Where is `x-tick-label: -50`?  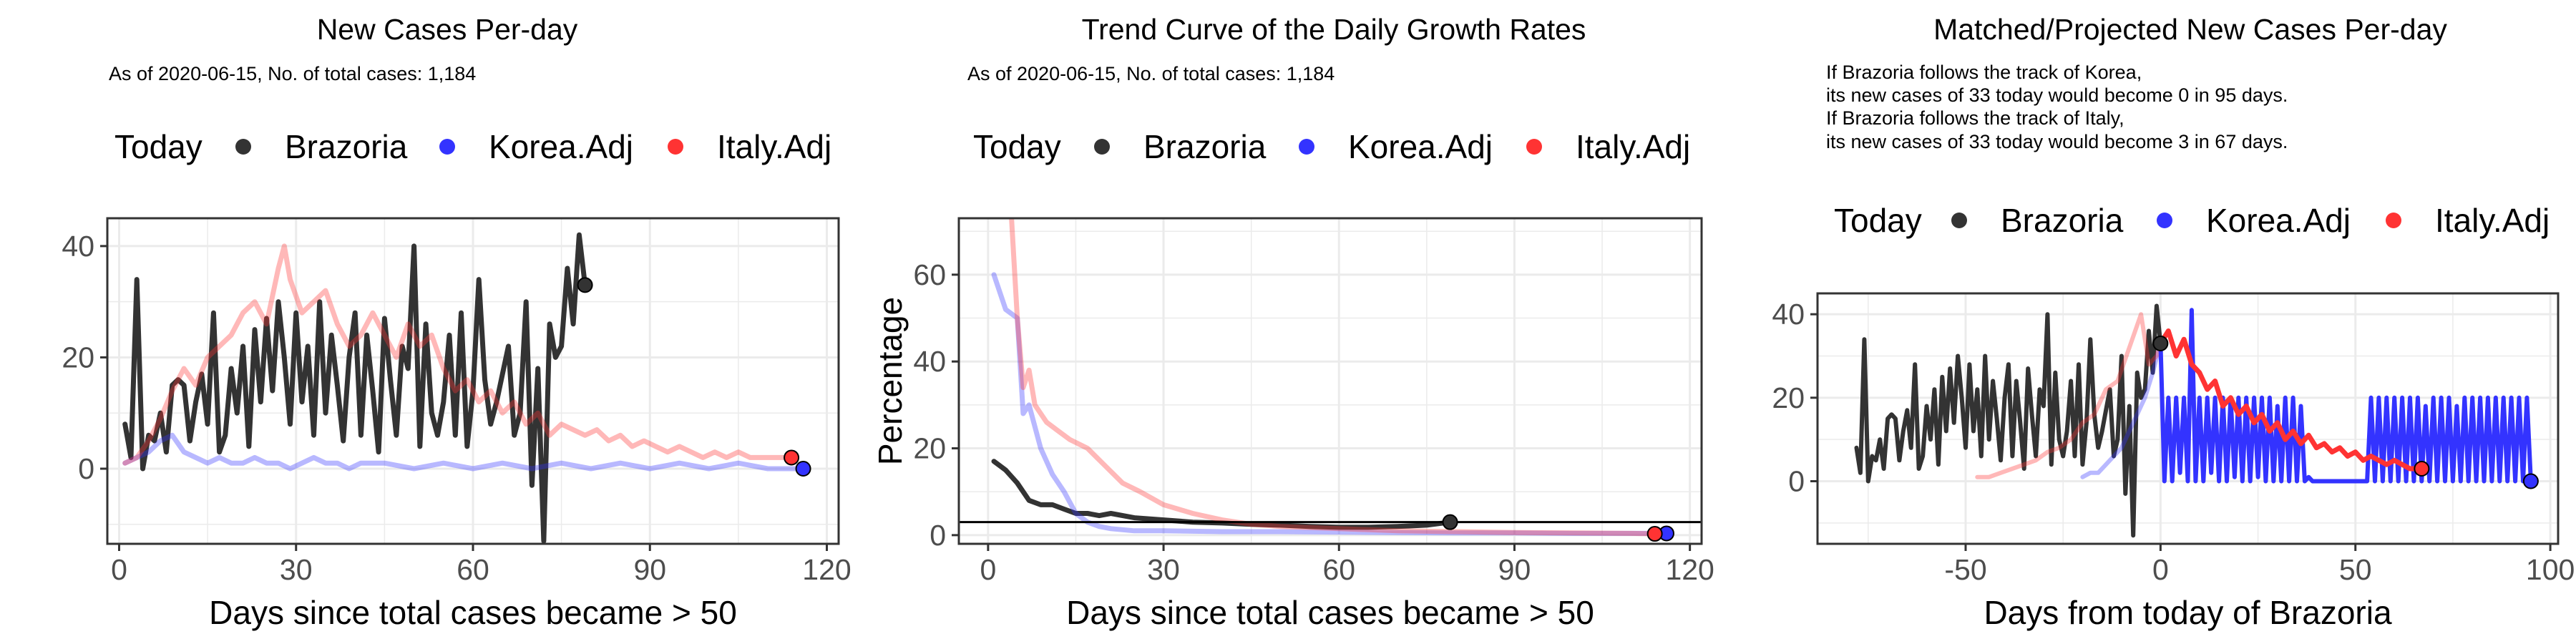
x-tick-label: -50 is located at coordinates (1965, 569).